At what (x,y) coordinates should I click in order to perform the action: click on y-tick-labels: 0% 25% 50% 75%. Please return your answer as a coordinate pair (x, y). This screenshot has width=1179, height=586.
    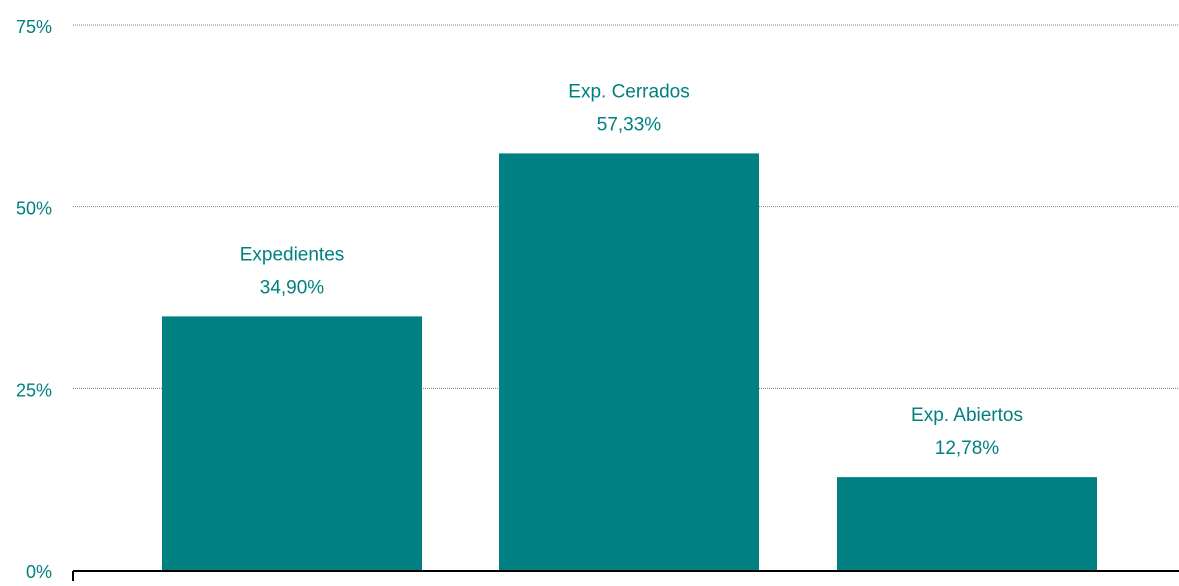
    Looking at the image, I should click on (34, 299).